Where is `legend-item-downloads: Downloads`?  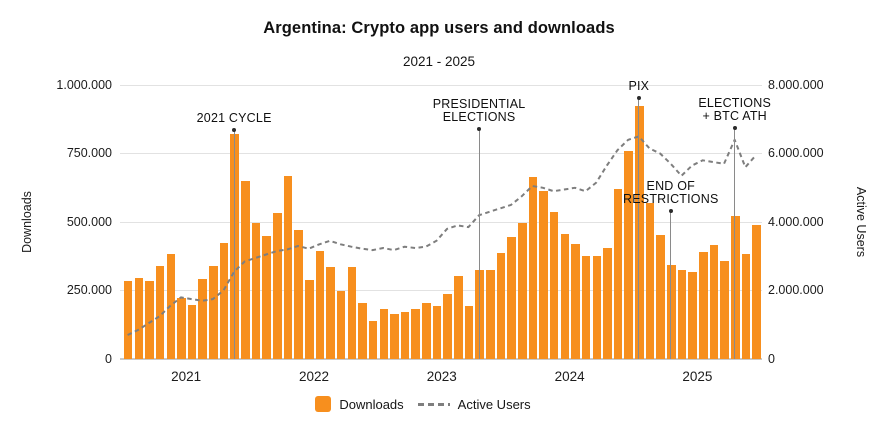
legend-item-downloads: Downloads is located at coordinates (359, 404).